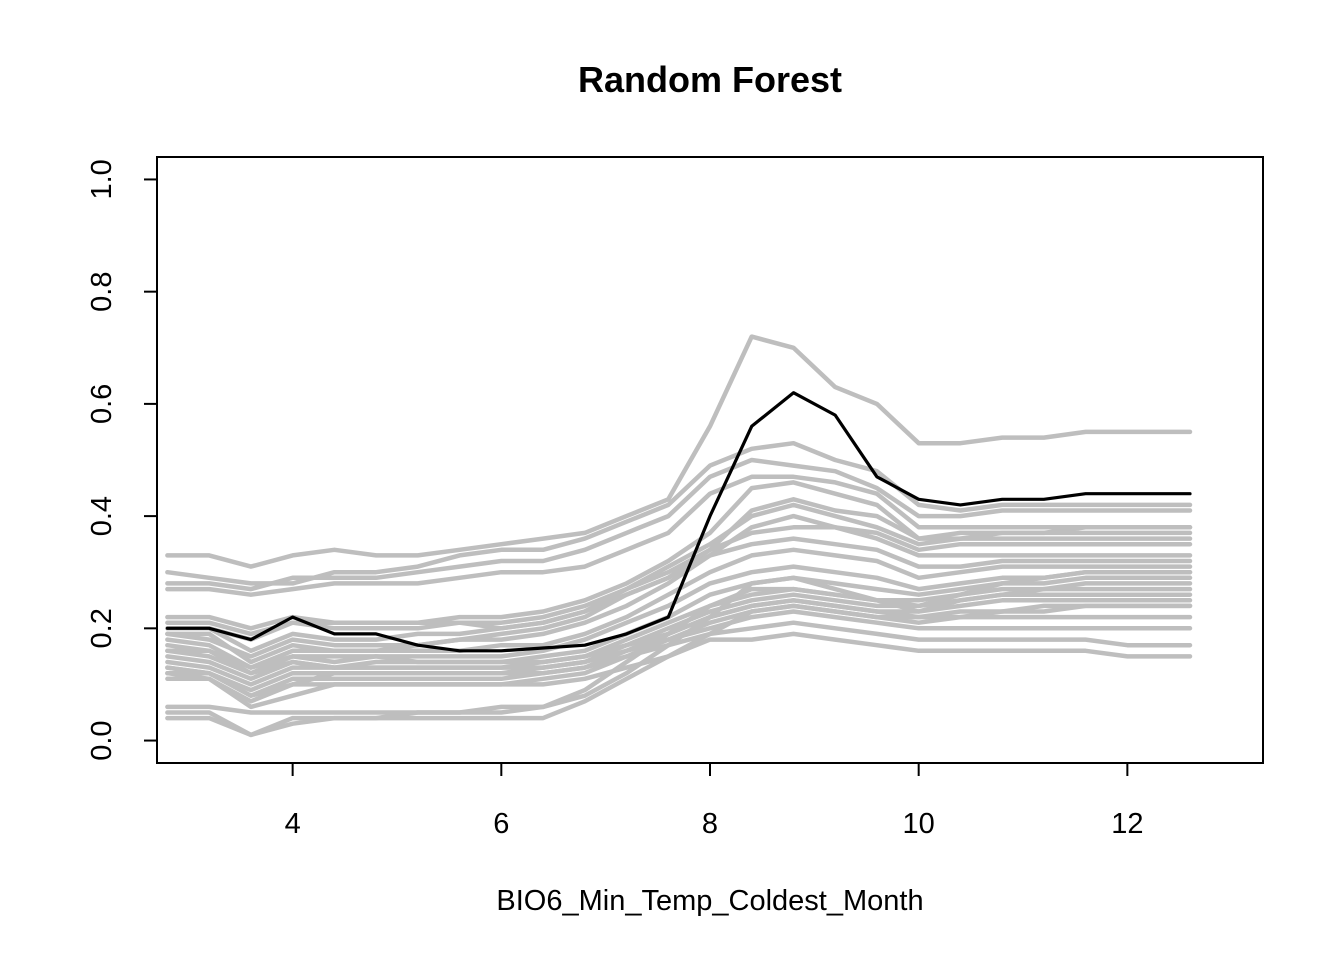 Image resolution: width=1344 pixels, height=960 pixels. I want to click on y-tick-label: 0.4, so click(102, 516).